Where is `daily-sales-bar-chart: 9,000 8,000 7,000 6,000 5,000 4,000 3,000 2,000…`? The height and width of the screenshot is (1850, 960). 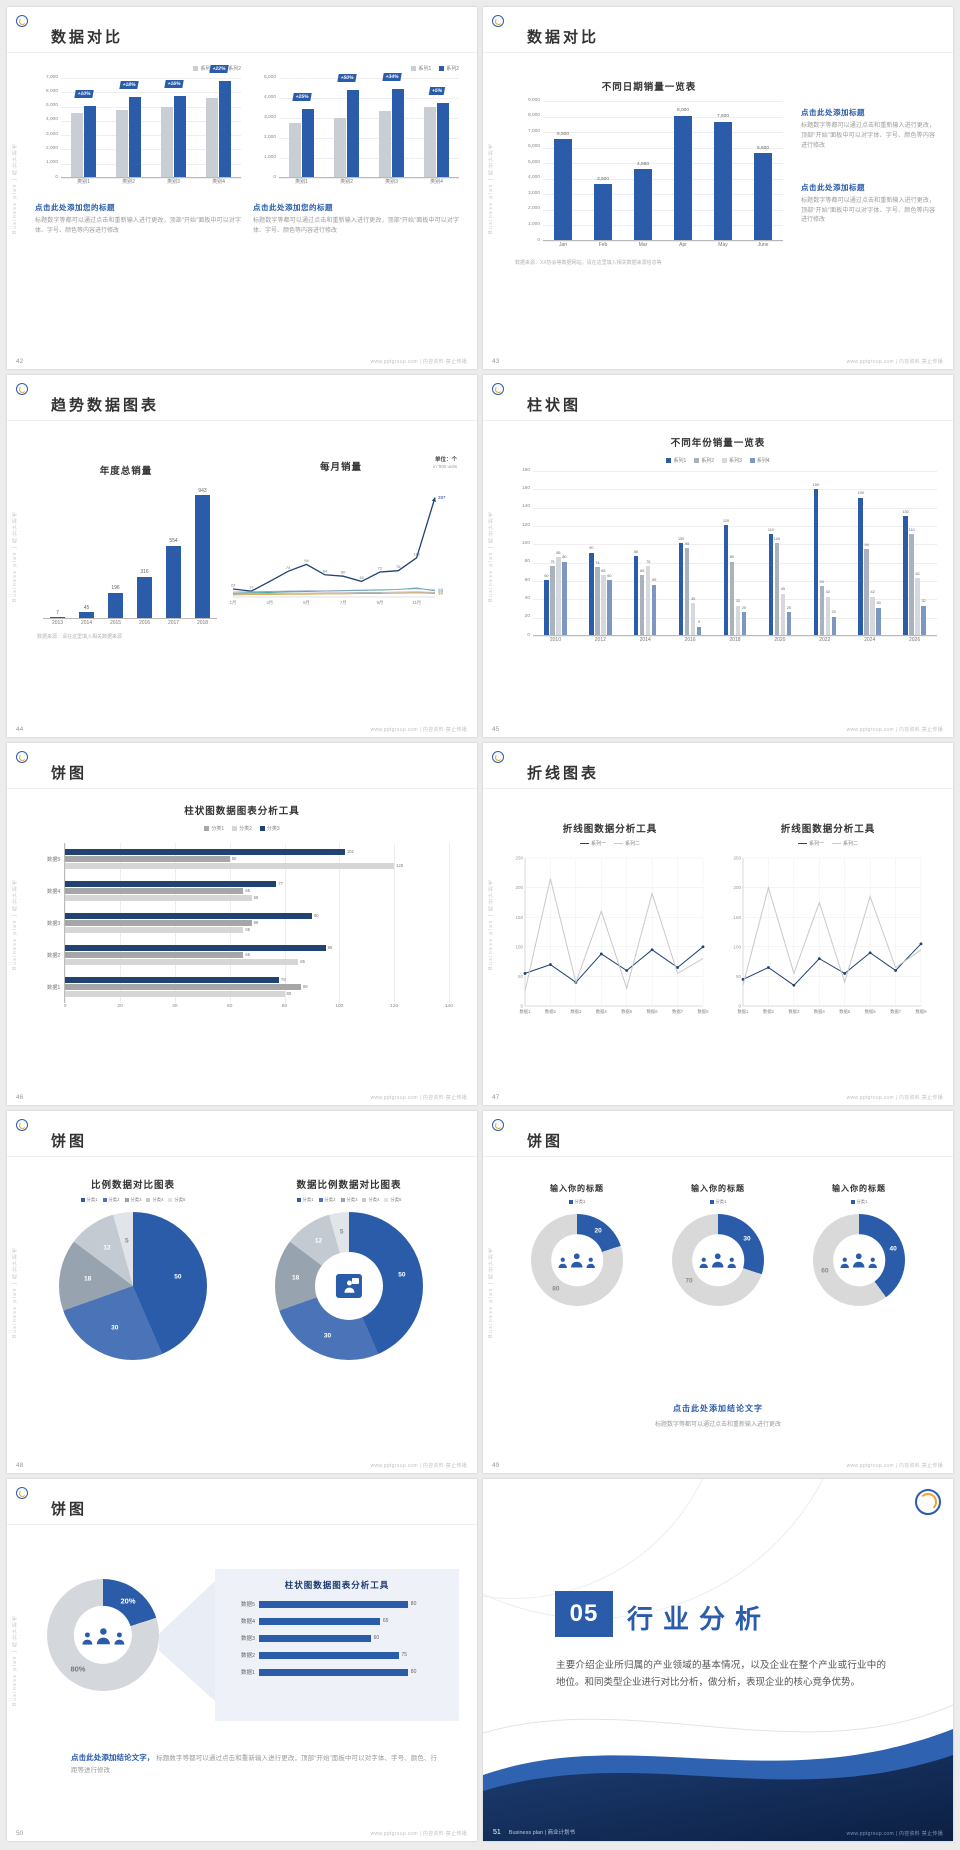
daily-sales-bar-chart: 9,000 8,000 7,000 6,000 5,000 4,000 3,000 2,000… is located at coordinates (649, 173).